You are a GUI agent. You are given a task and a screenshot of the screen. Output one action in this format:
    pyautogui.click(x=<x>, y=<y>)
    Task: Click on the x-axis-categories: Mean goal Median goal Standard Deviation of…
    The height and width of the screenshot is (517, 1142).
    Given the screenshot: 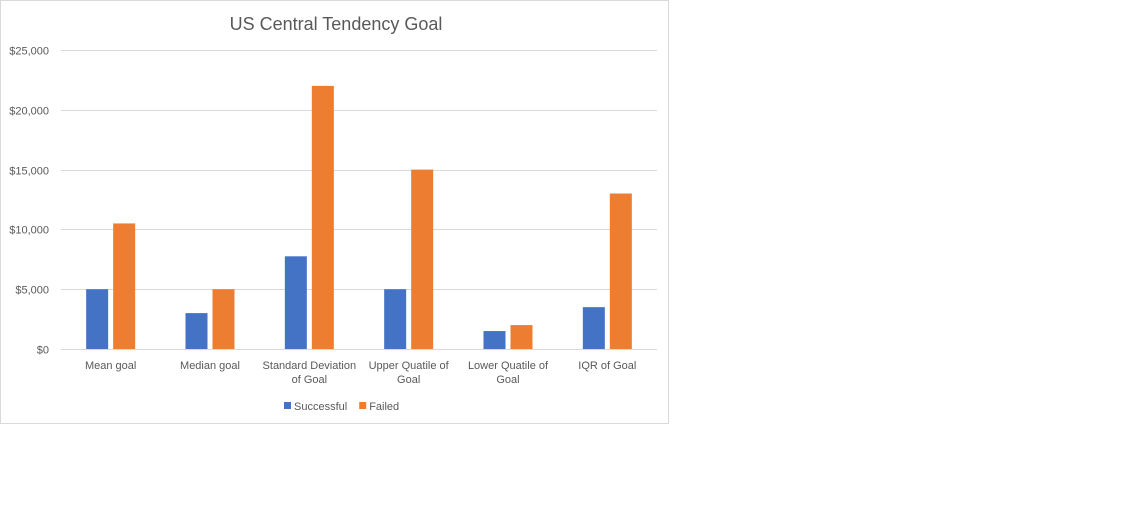 What is the action you would take?
    pyautogui.click(x=360, y=373)
    